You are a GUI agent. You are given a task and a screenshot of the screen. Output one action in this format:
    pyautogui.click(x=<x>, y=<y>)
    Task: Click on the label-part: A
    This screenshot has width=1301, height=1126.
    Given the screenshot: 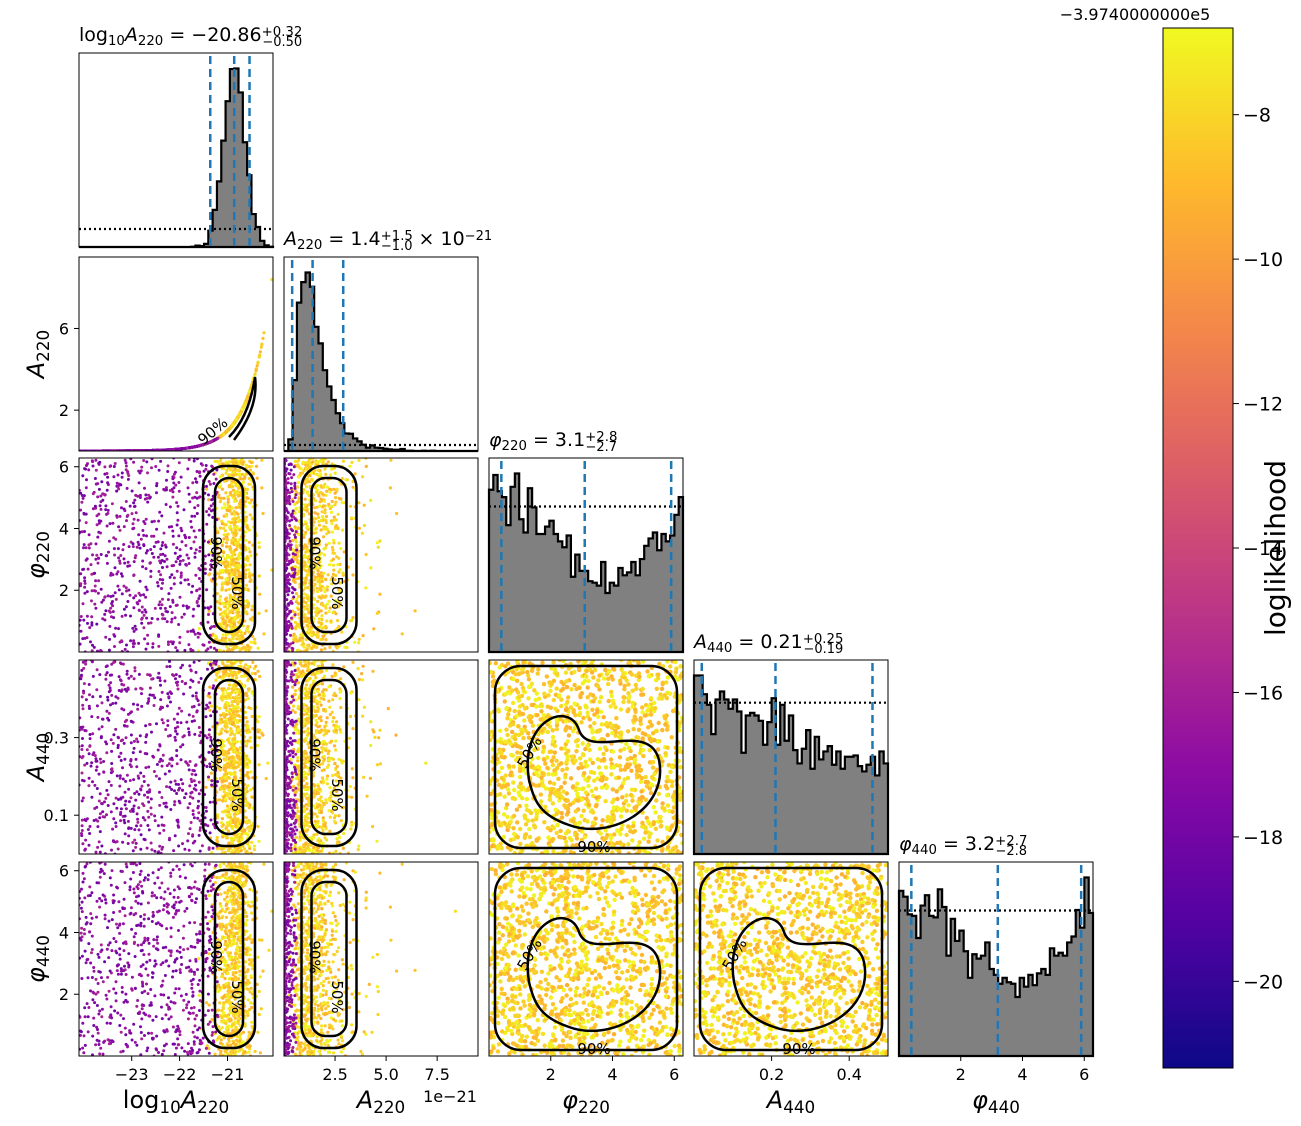 What is the action you would take?
    pyautogui.click(x=130, y=35)
    